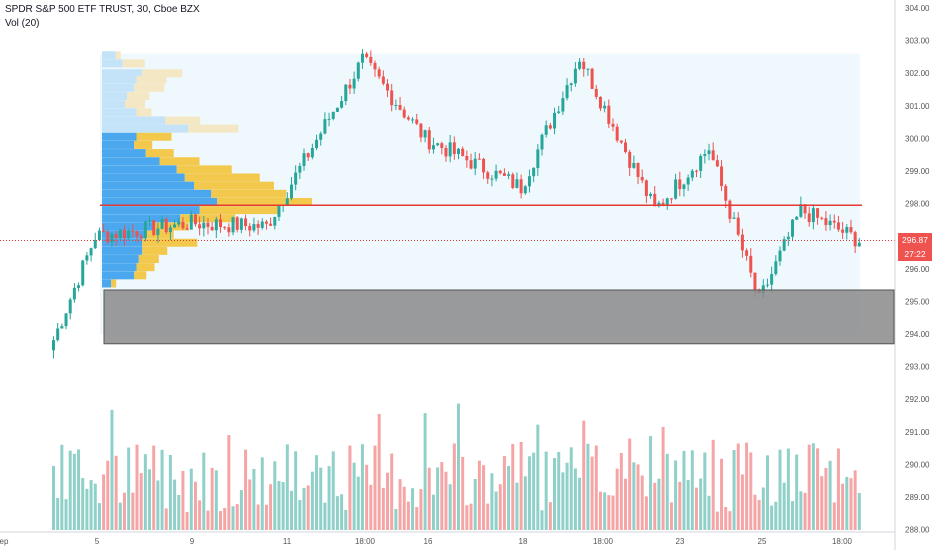 The height and width of the screenshot is (550, 932). I want to click on countdown-badge: 27:22, so click(915, 254).